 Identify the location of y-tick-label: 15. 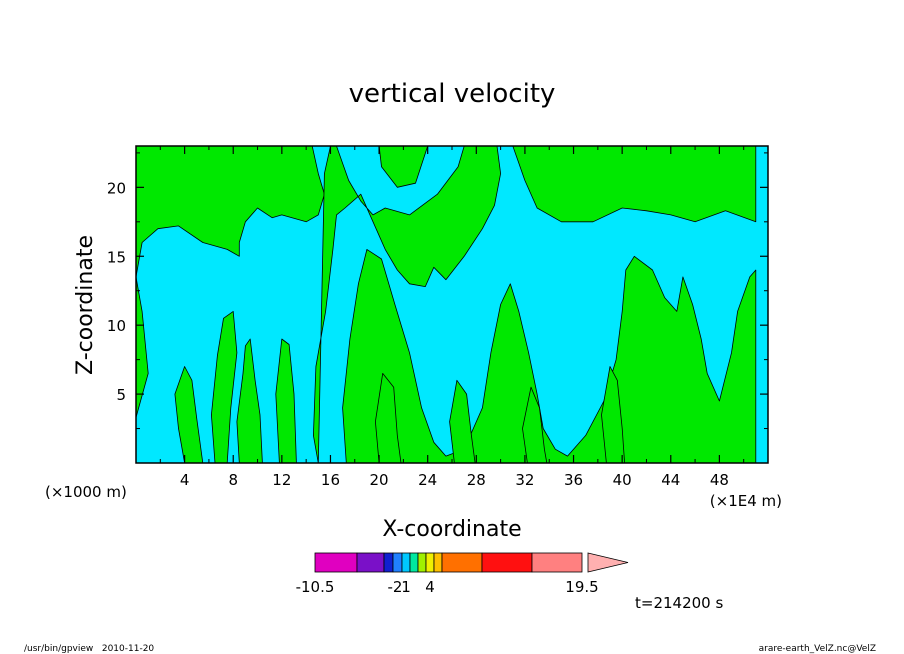
(116, 257).